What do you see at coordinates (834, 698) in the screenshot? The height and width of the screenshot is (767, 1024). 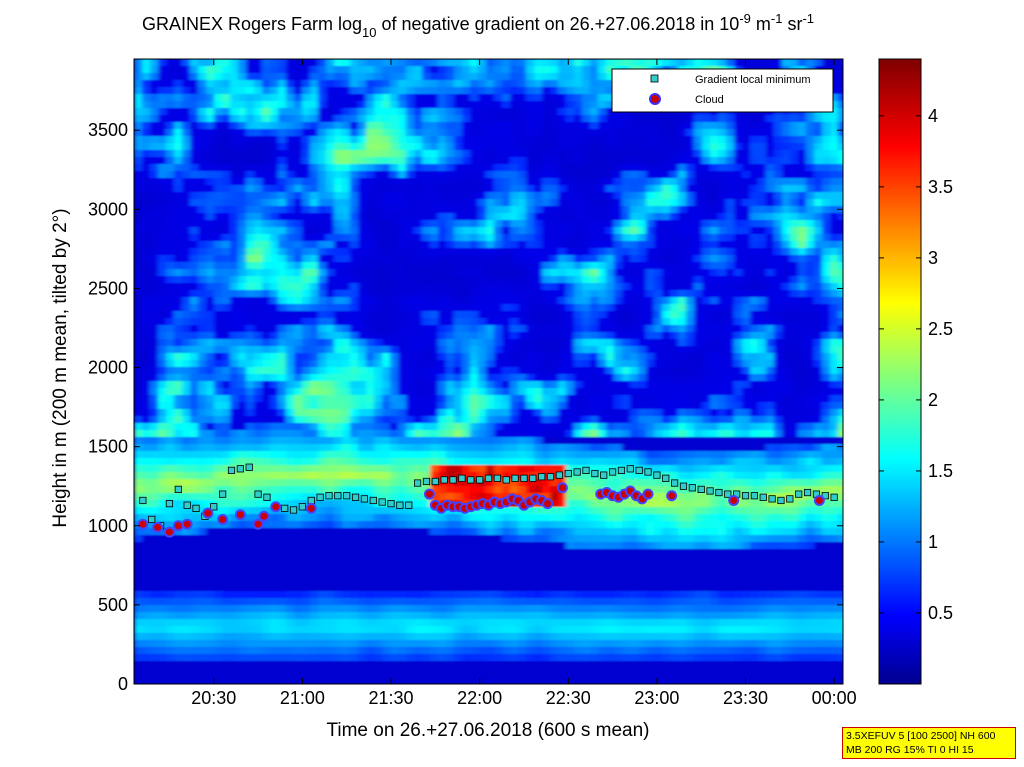 I see `x-tick-label: 00:00` at bounding box center [834, 698].